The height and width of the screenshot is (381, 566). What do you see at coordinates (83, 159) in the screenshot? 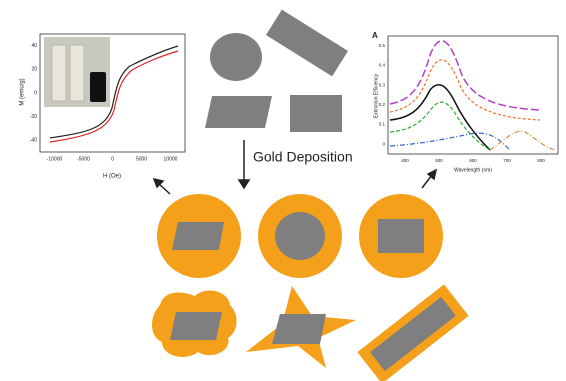
I see `x-tick-label: -5000` at bounding box center [83, 159].